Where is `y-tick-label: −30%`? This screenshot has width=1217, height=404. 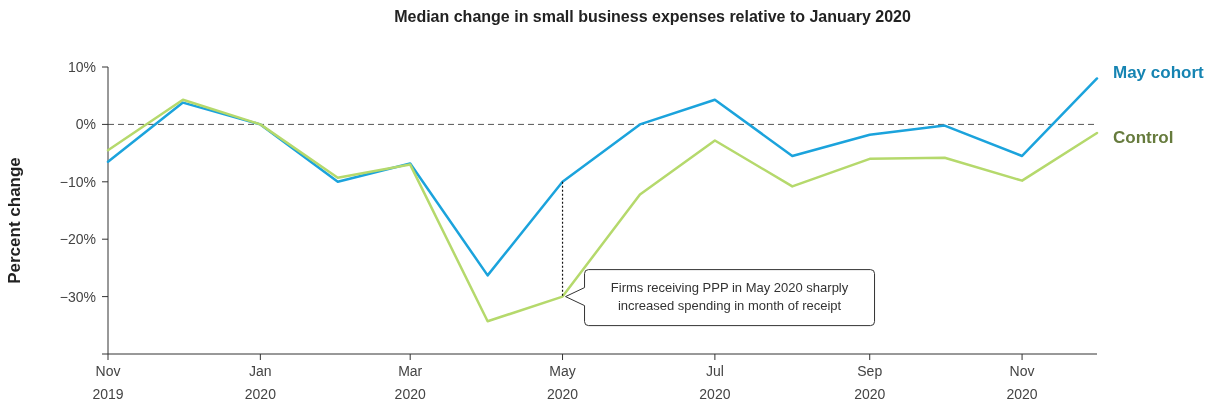 y-tick-label: −30% is located at coordinates (77, 296).